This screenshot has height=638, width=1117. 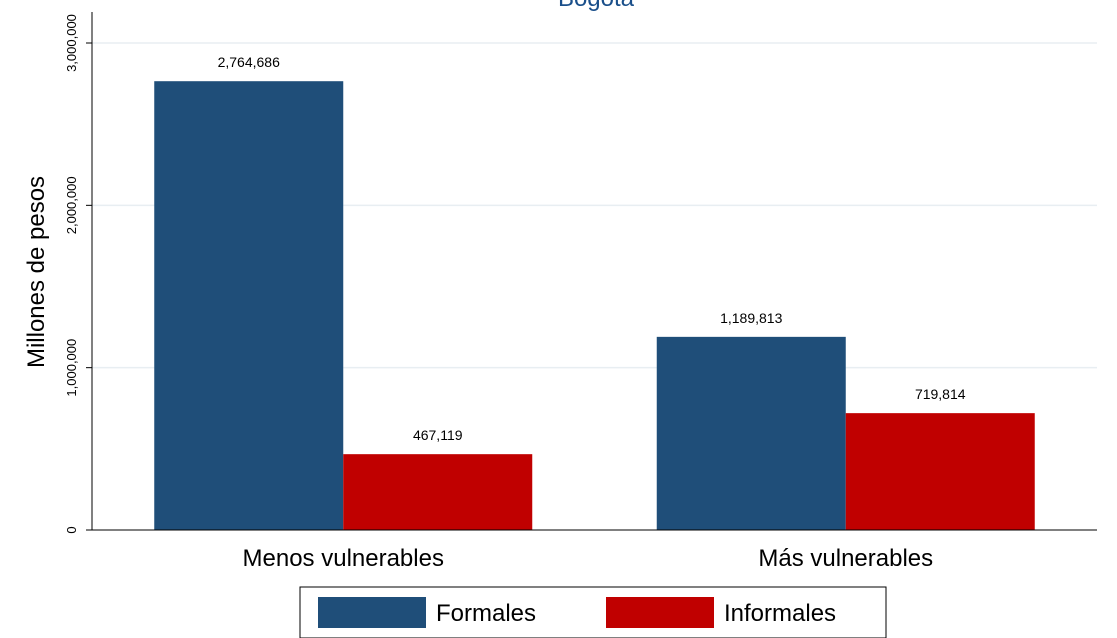 What do you see at coordinates (71, 529) in the screenshot?
I see `y-tick-label: 0` at bounding box center [71, 529].